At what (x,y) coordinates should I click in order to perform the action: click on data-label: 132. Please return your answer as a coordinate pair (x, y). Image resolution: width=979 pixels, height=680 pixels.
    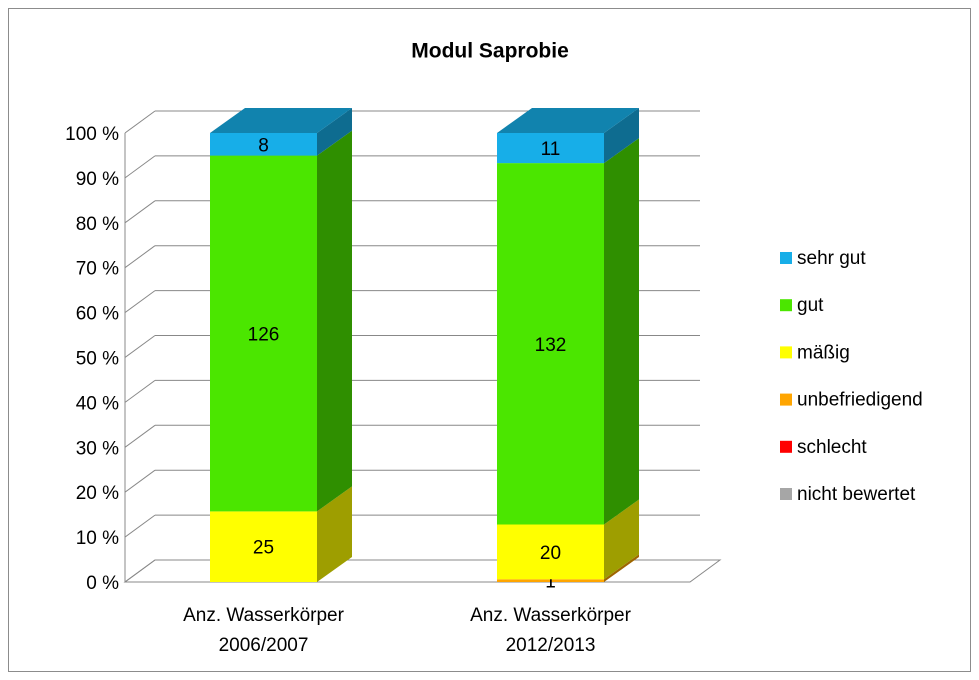
    Looking at the image, I should click on (551, 345).